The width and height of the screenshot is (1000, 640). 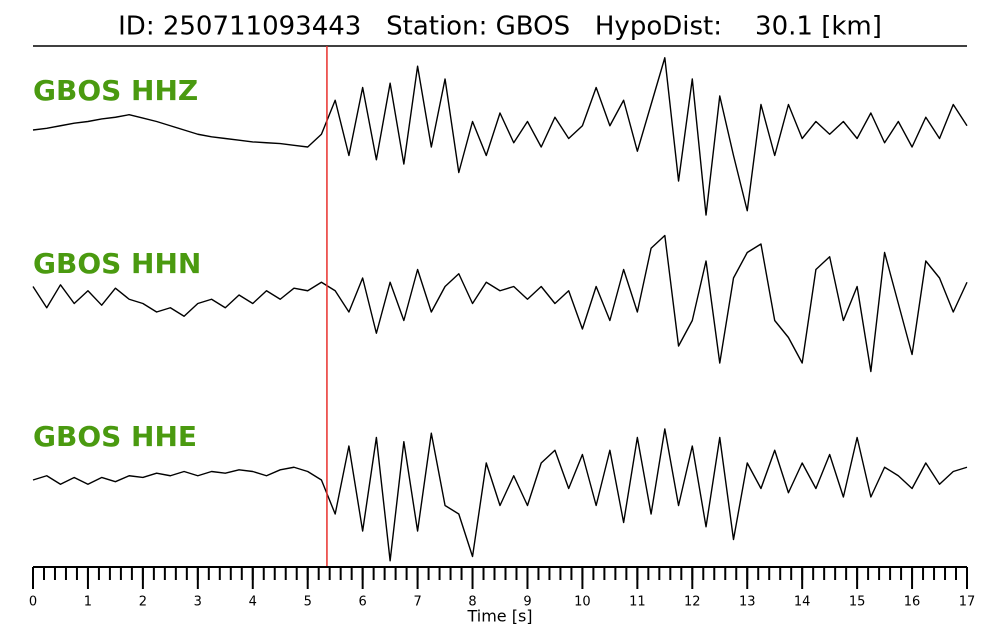 What do you see at coordinates (747, 602) in the screenshot?
I see `x-tick-label: 13` at bounding box center [747, 602].